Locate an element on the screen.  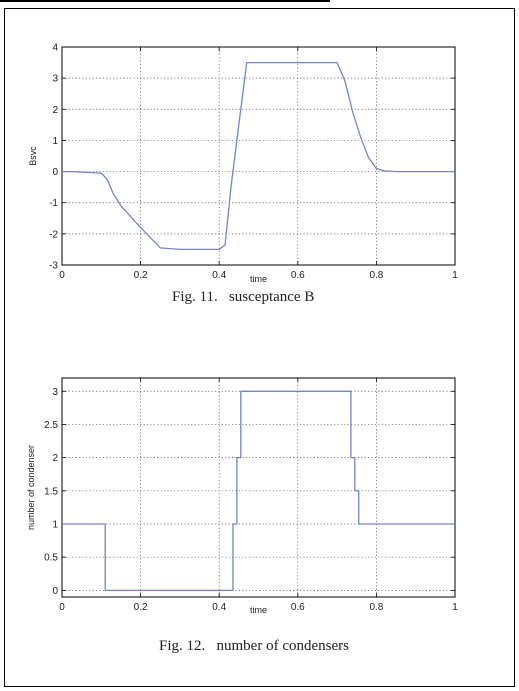
fig11-caption: Fig. 11. susceptance B is located at coordinates (243, 297).